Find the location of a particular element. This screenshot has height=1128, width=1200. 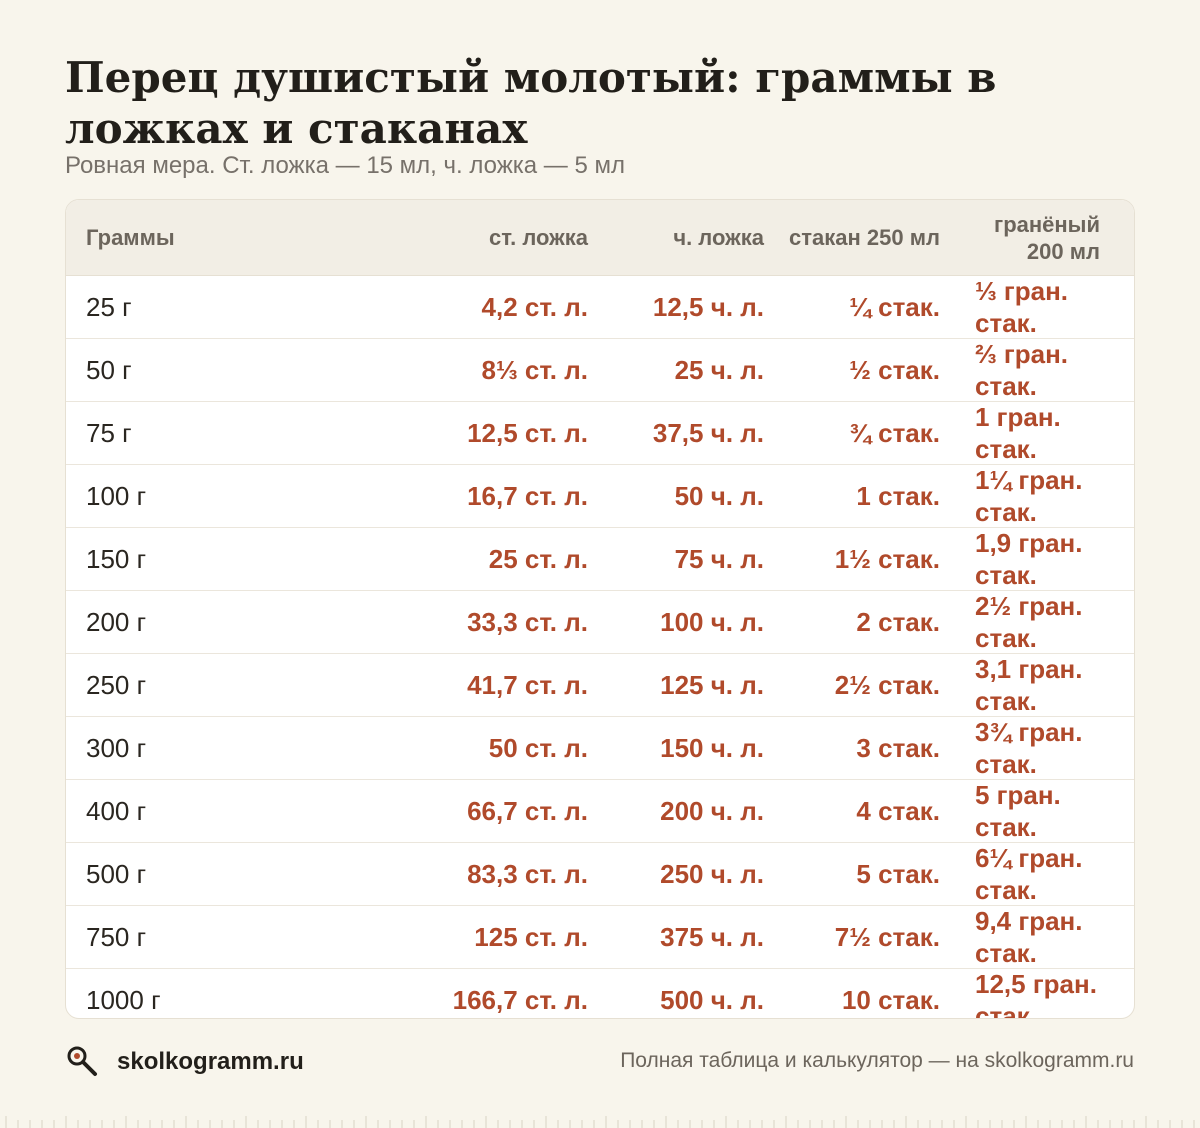

cell-tablespoon: 33,3 ст. л. is located at coordinates (502, 622).